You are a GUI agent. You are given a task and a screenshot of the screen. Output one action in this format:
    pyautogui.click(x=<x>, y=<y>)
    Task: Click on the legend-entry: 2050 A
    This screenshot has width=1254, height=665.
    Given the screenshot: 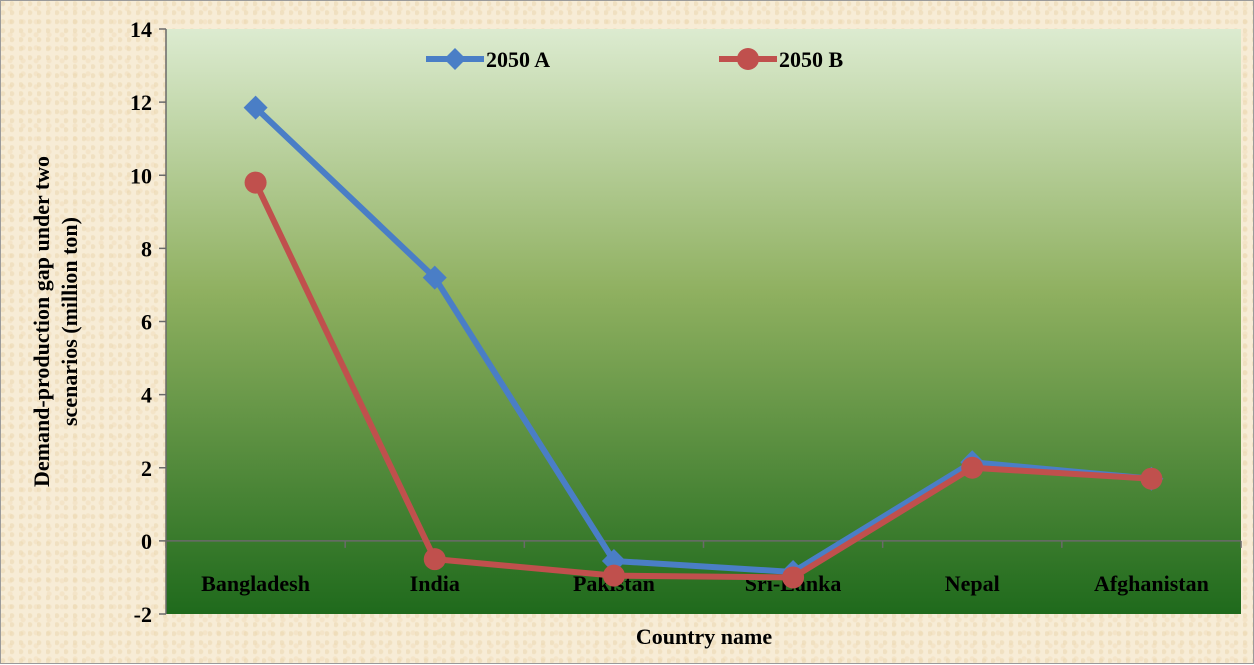 What is the action you would take?
    pyautogui.click(x=488, y=59)
    